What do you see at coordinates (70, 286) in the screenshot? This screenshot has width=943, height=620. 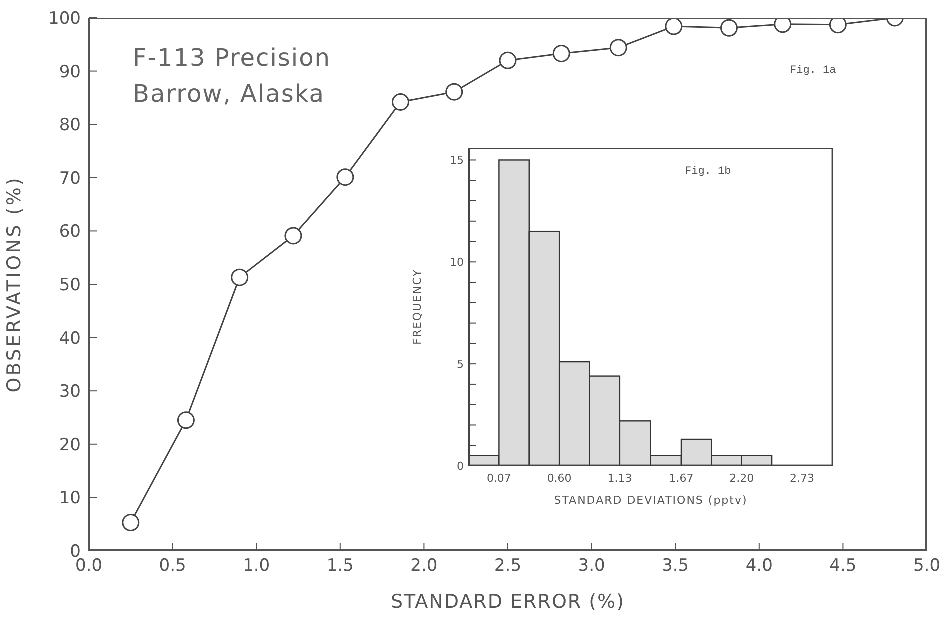 I see `y-tick-label: 50` at bounding box center [70, 286].